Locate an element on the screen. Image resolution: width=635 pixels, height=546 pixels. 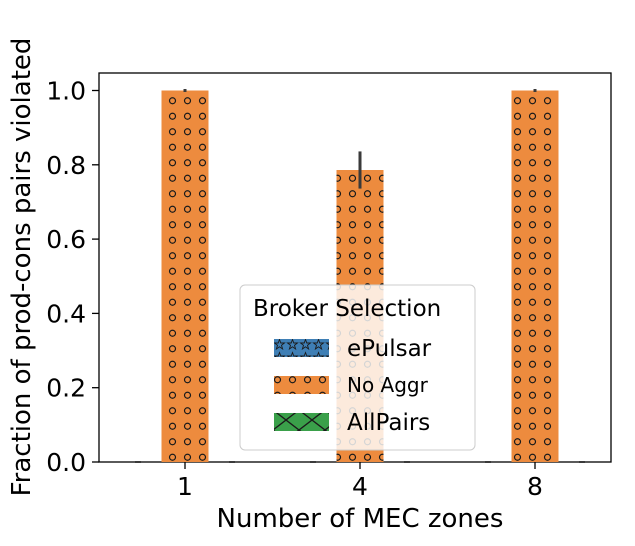
y-tick-label: 0.6 is located at coordinates (66, 239).